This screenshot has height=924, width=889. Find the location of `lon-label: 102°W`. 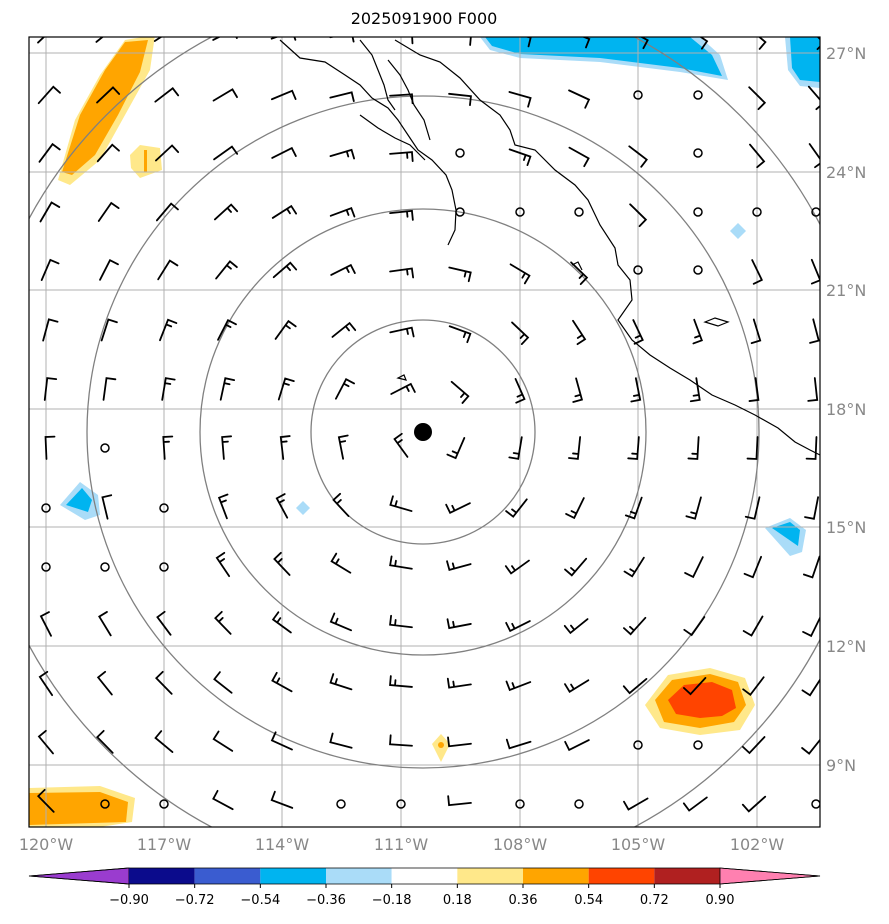

lon-label: 102°W is located at coordinates (757, 844).